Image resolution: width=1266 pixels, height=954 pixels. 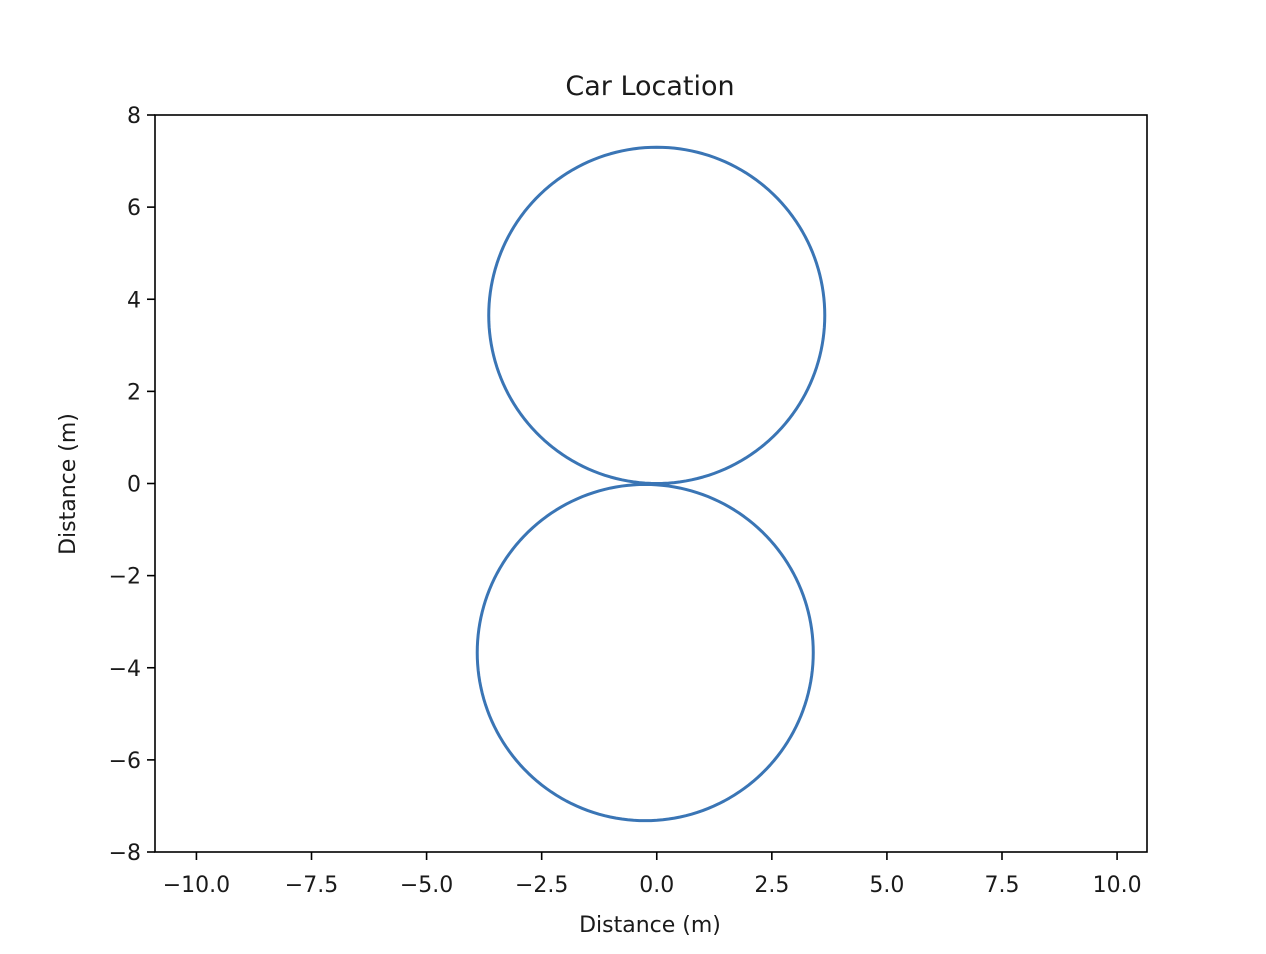 What do you see at coordinates (771, 885) in the screenshot?
I see `x-tick-label: 2.5` at bounding box center [771, 885].